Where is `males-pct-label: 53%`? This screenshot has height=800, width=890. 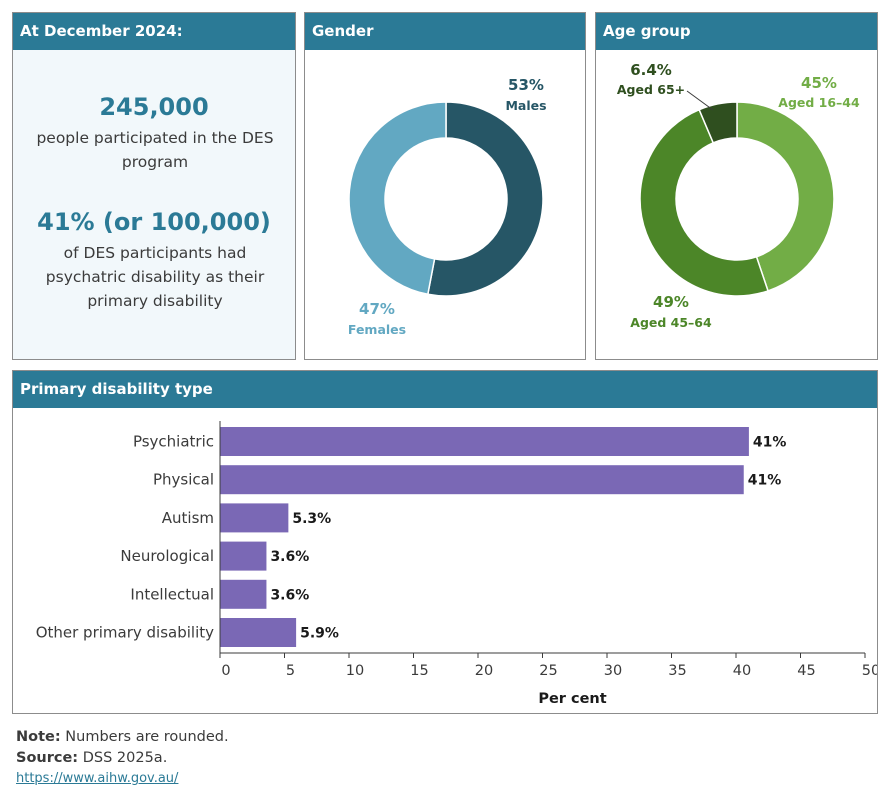
males-pct-label: 53% is located at coordinates (526, 85).